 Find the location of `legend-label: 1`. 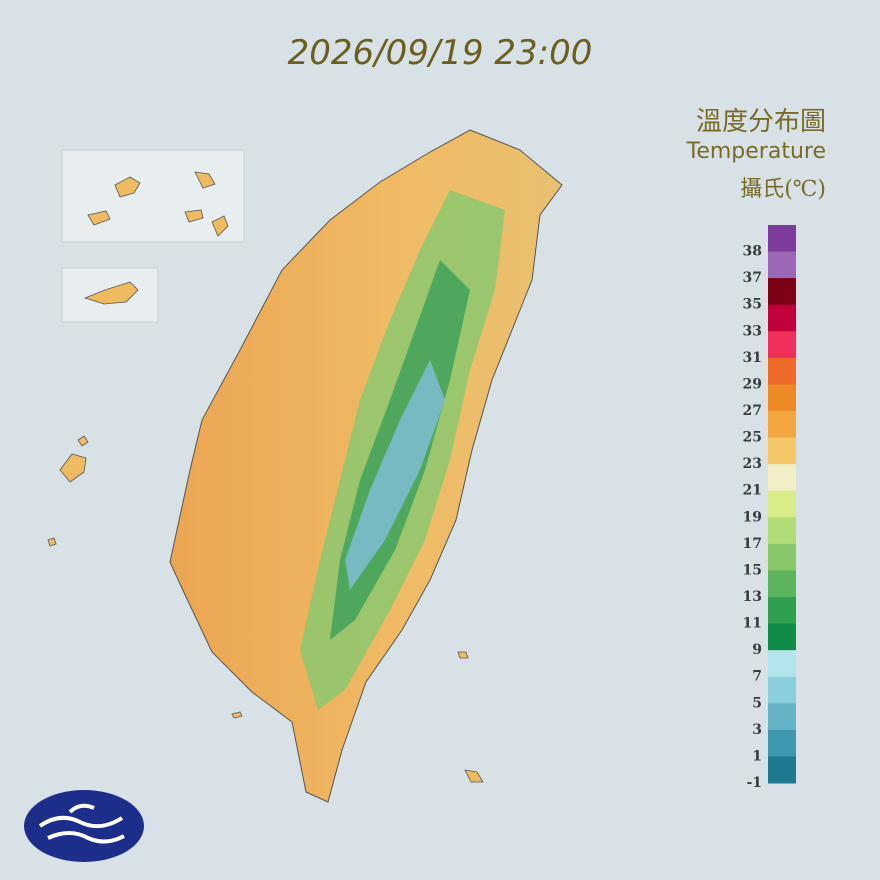

legend-label: 1 is located at coordinates (757, 756).